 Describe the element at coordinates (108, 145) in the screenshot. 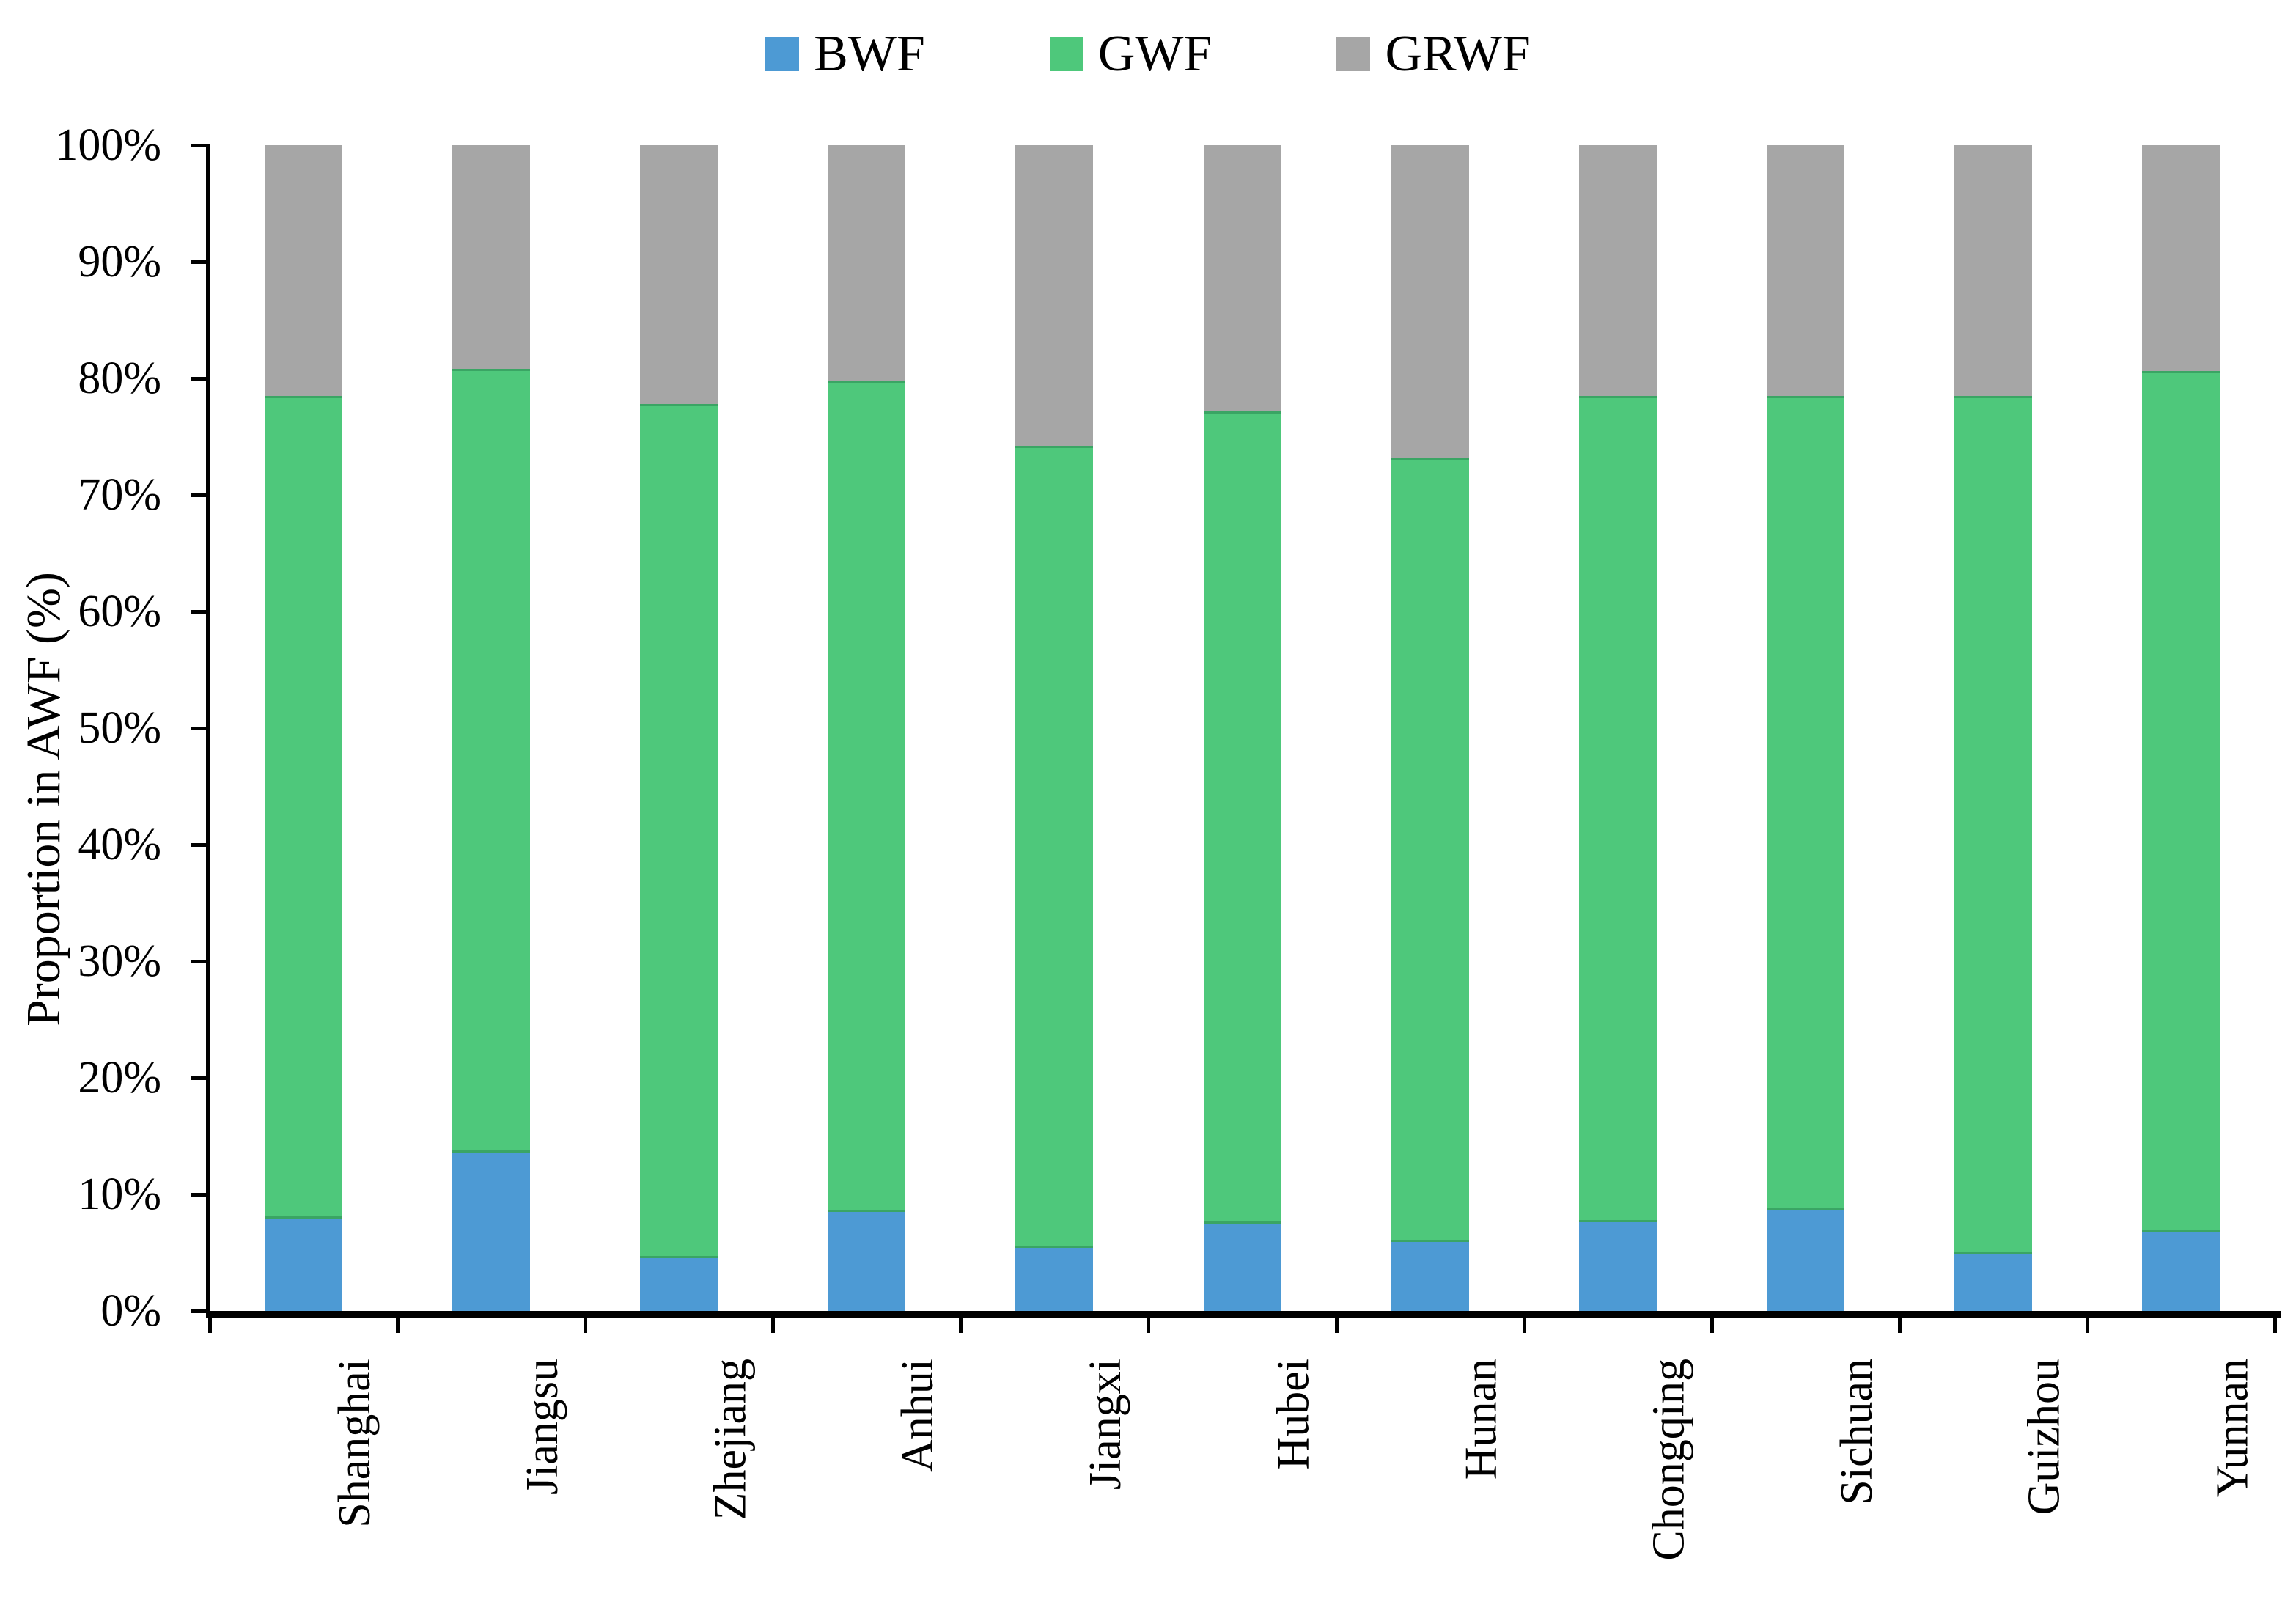

I see `y-tick-label: 100%` at that location.